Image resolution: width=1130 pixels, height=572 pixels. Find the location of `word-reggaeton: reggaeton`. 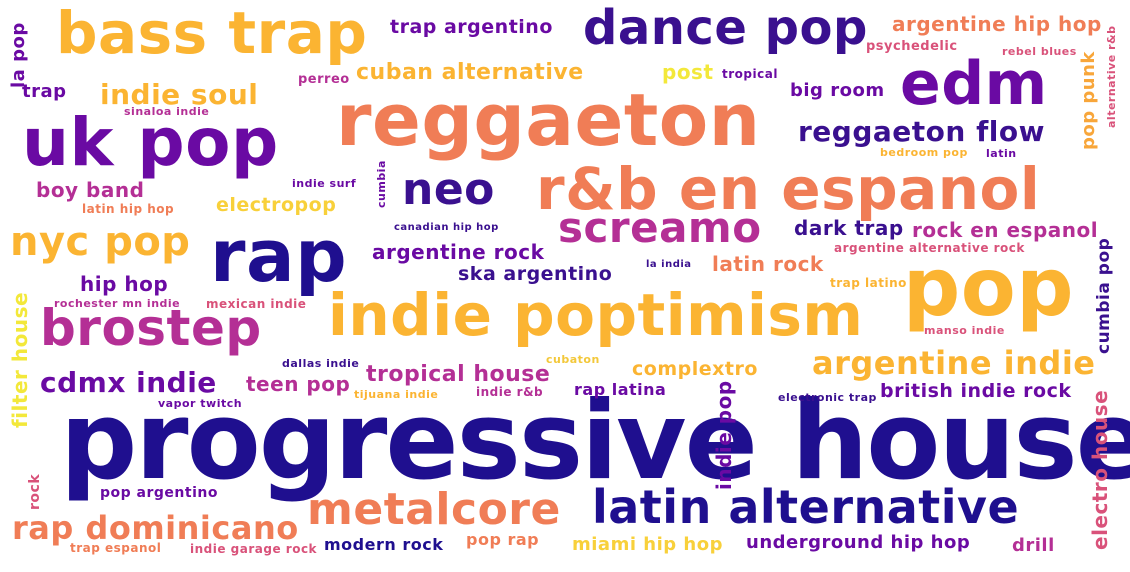

word-reggaeton: reggaeton is located at coordinates (548, 120).